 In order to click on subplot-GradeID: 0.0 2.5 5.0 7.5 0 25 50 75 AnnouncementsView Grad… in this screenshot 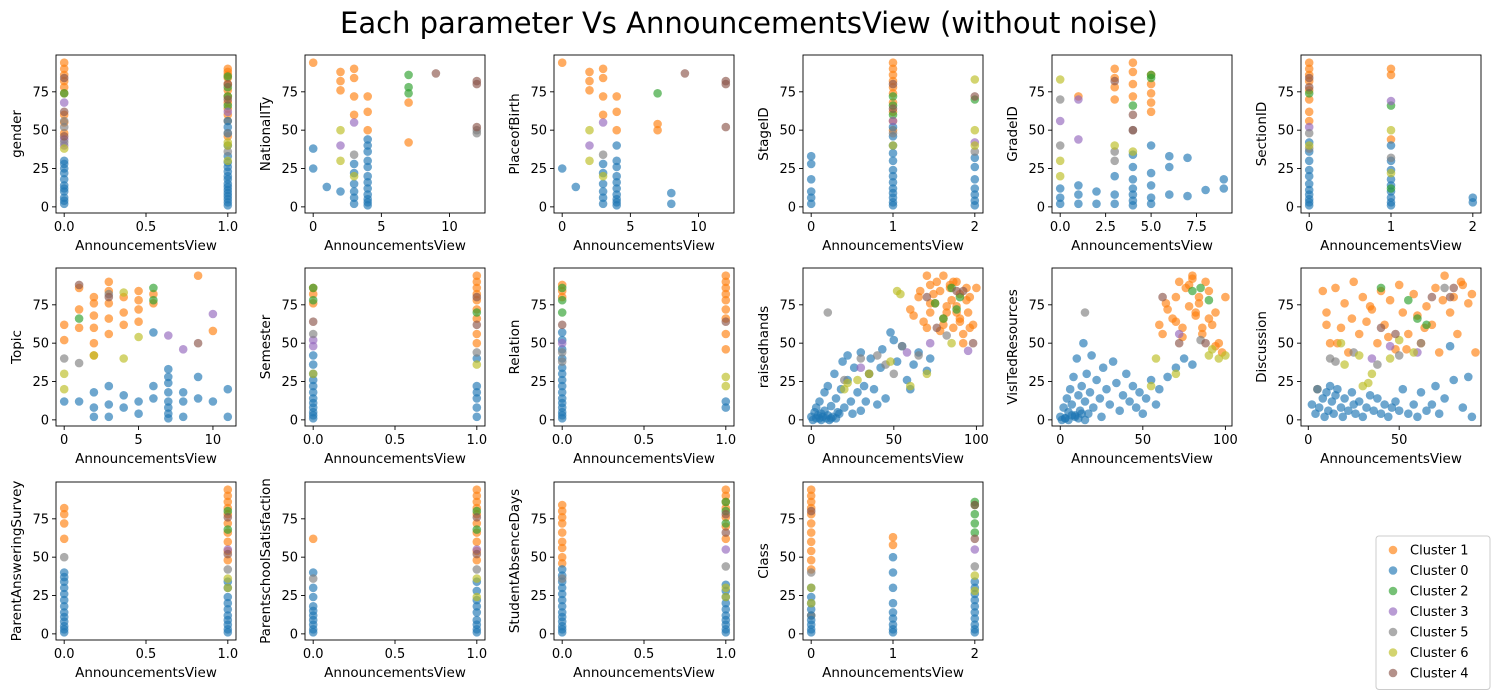, I will do `click(1119, 154)`.